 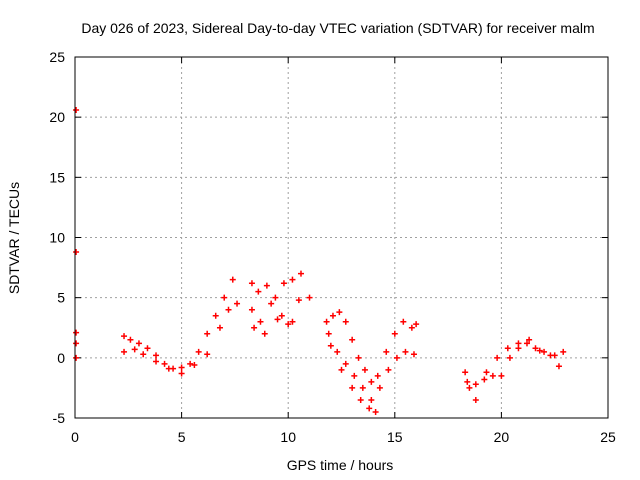 I want to click on y-tick-label: 25, so click(x=57, y=57).